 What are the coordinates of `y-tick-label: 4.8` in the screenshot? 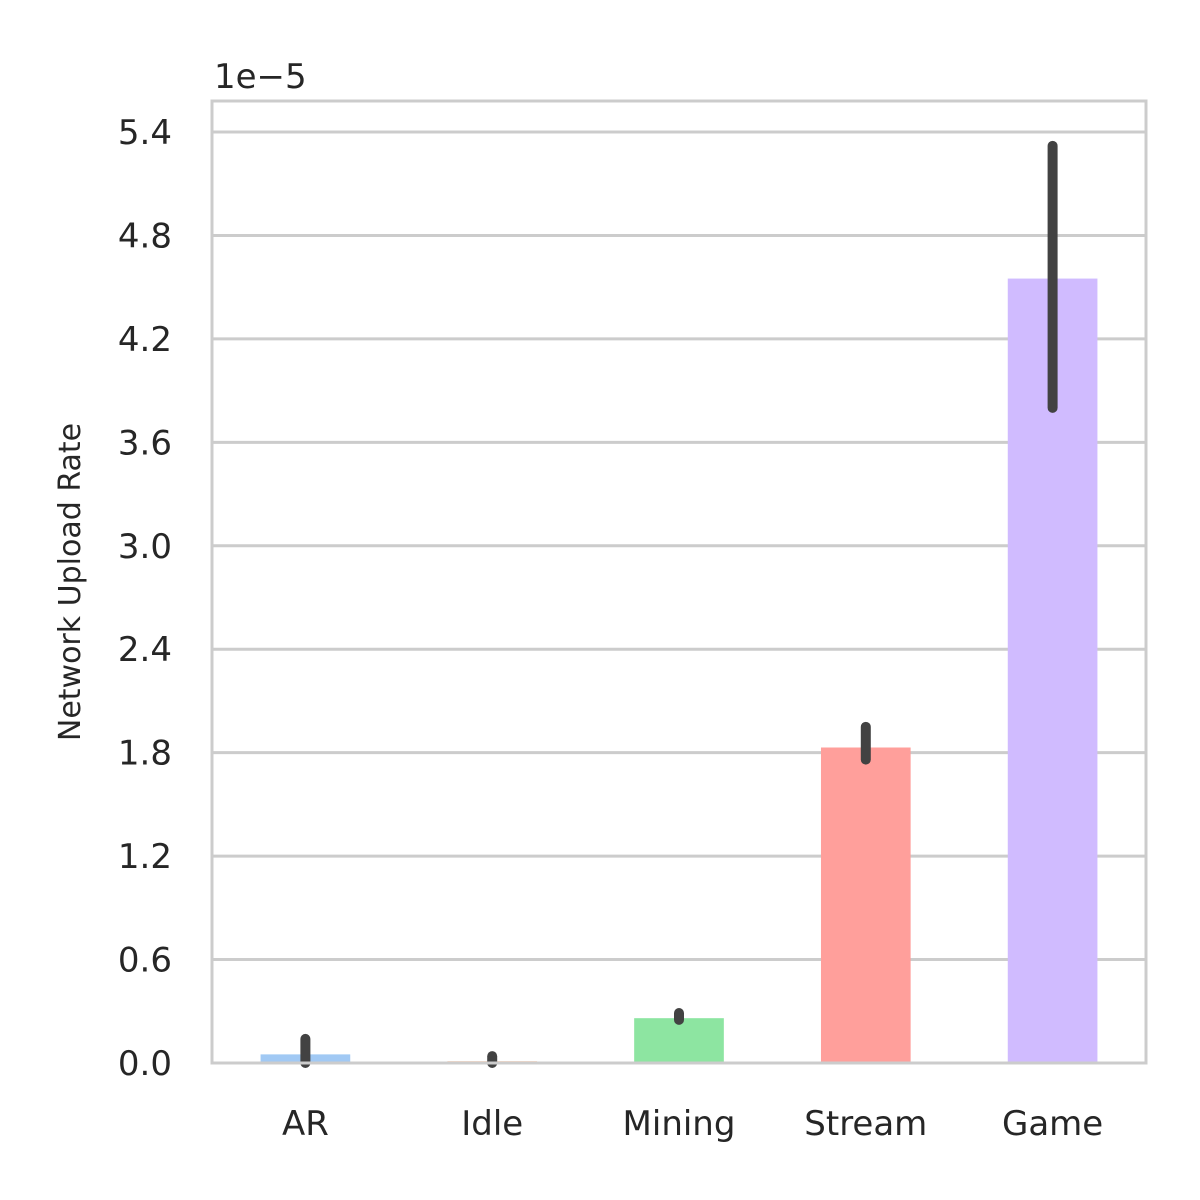 It's located at (145, 236).